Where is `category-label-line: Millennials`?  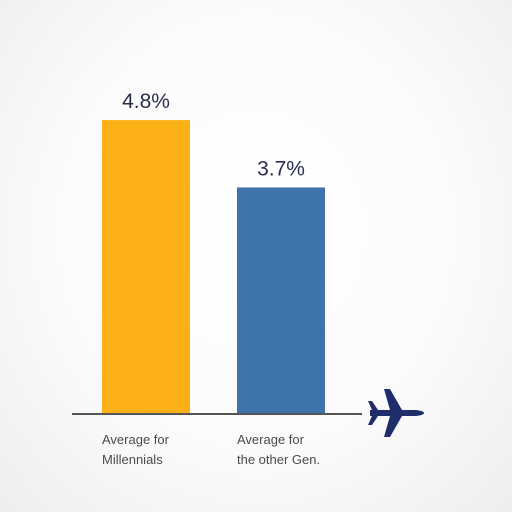
category-label-line: Millennials is located at coordinates (132, 459).